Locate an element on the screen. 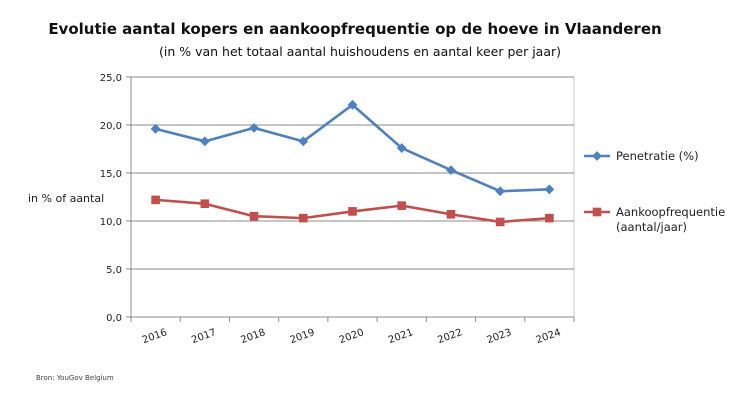 This screenshot has height=401, width=750. y-tick-label: 10,0 is located at coordinates (111, 222).